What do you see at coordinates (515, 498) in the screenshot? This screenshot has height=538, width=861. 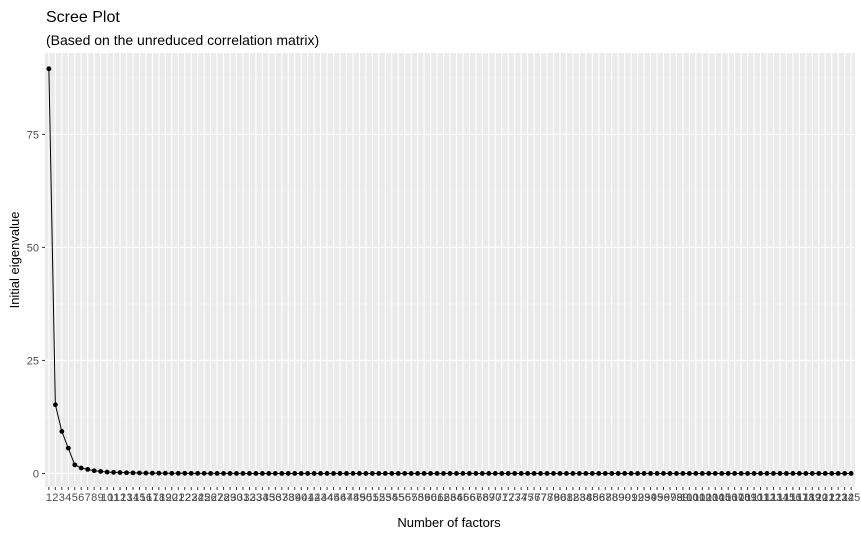 I see `x-tick-label: 73` at bounding box center [515, 498].